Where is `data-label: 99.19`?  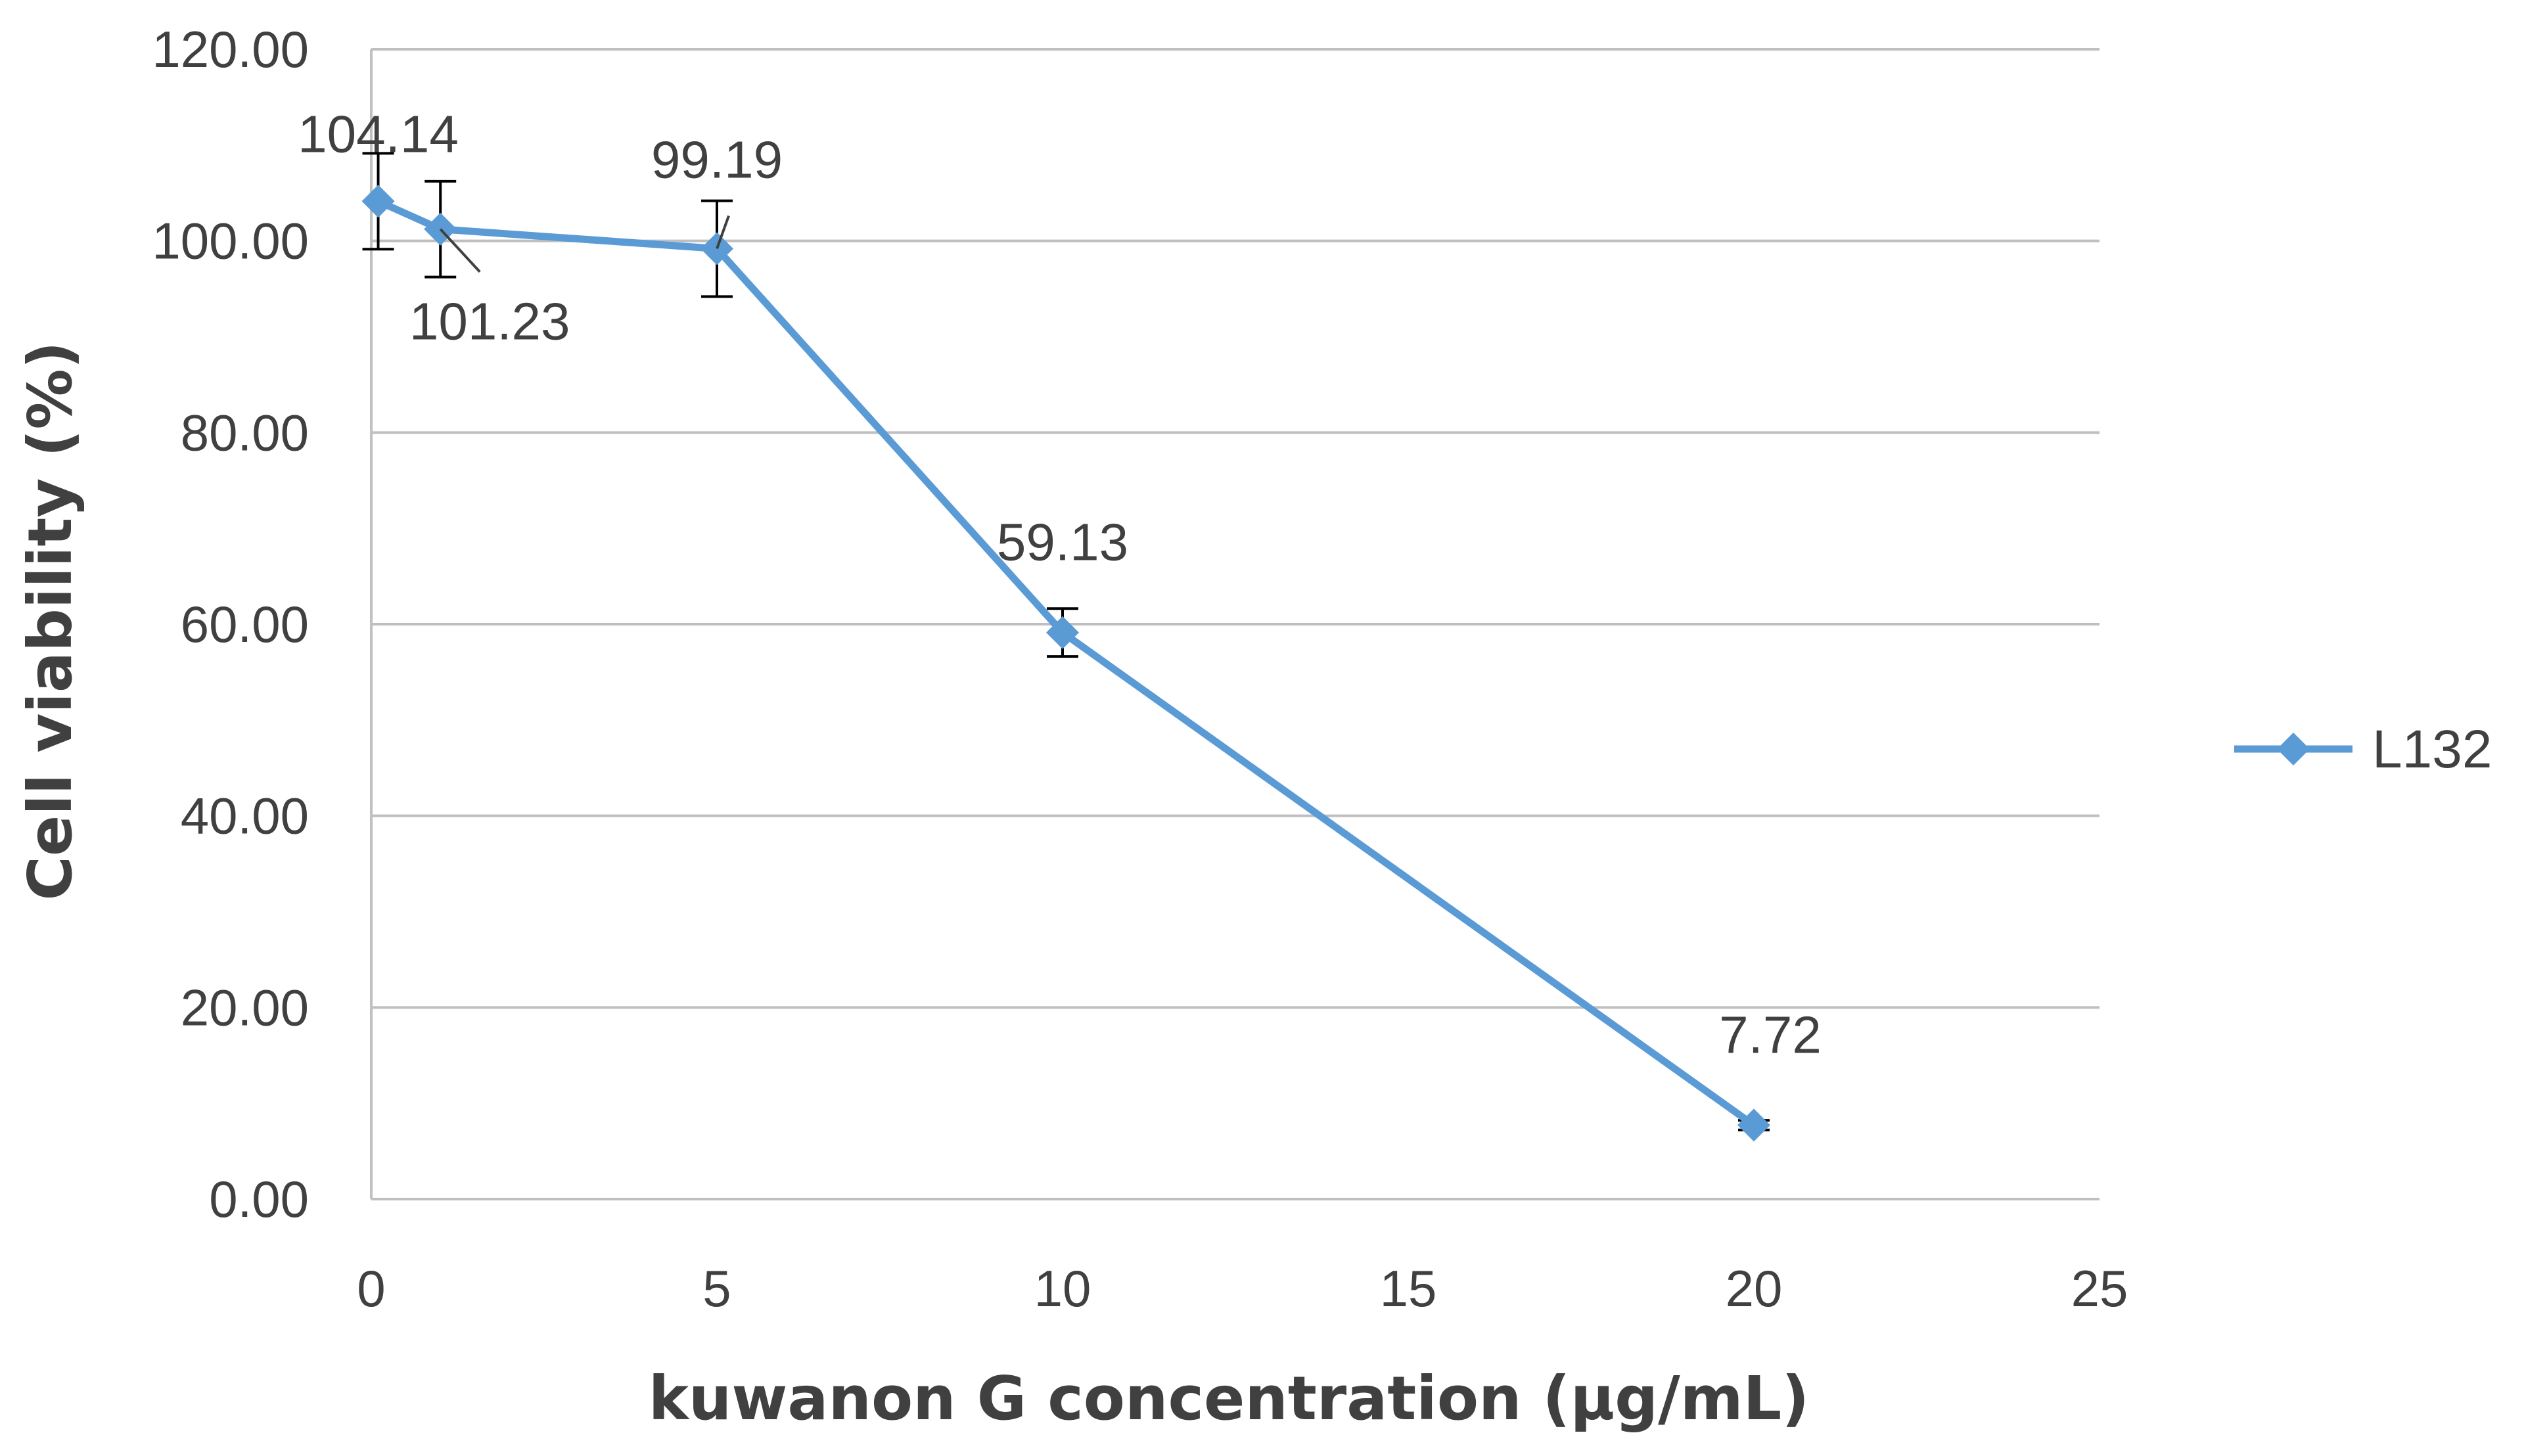
data-label: 99.19 is located at coordinates (717, 159).